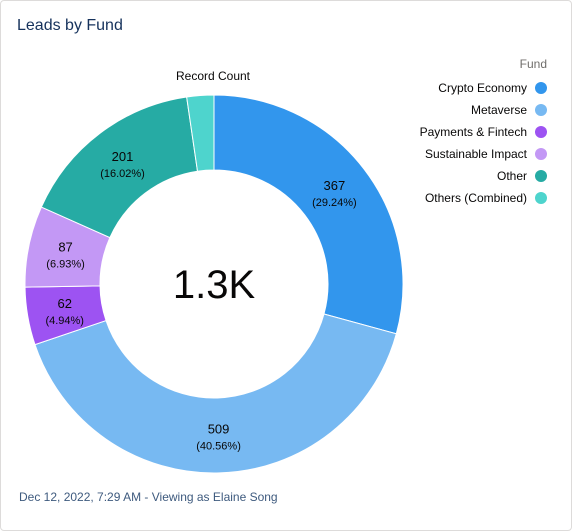  Describe the element at coordinates (123, 156) in the screenshot. I see `slice-value-label: 201` at that location.